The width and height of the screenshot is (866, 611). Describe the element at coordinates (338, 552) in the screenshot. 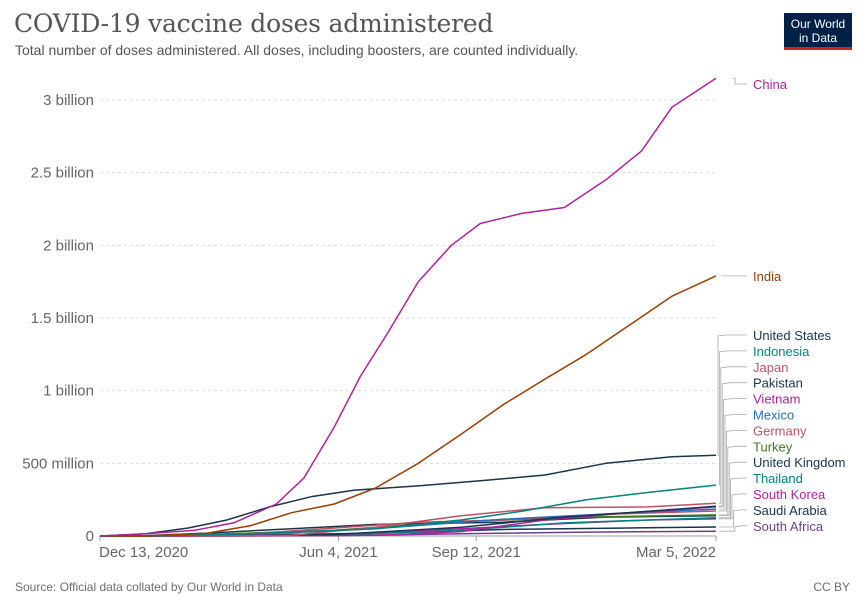

I see `x-tick-label: Jun 4, 2021` at that location.